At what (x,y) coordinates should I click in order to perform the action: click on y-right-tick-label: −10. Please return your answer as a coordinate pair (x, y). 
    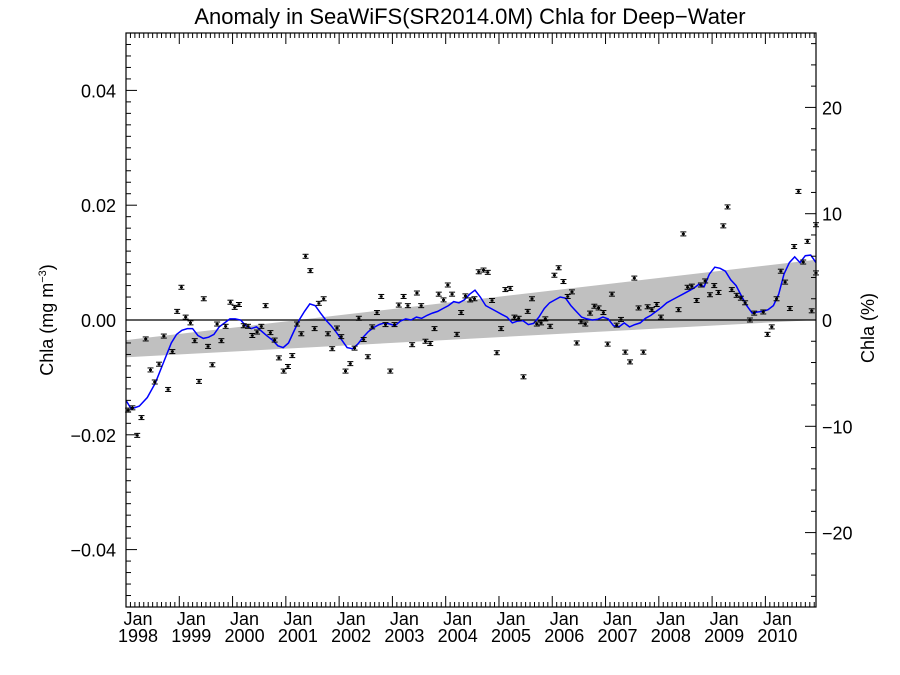
    Looking at the image, I should click on (837, 427).